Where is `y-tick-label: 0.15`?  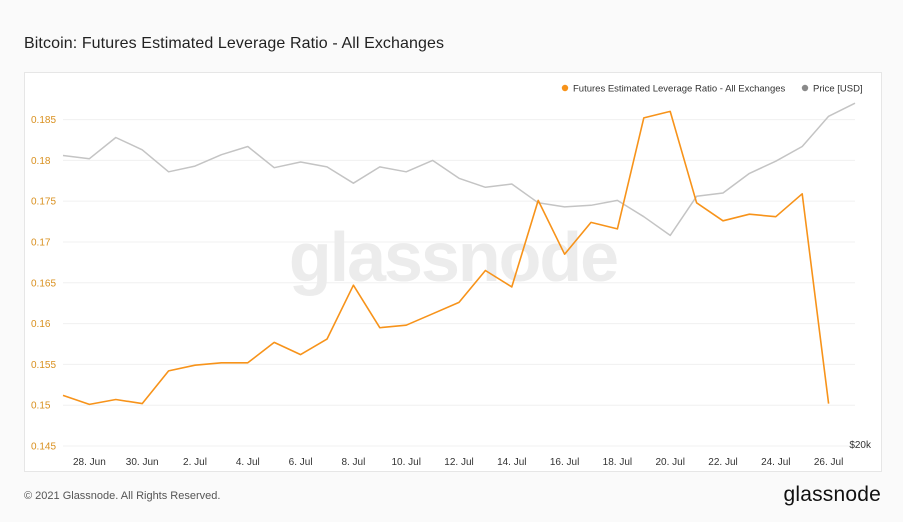 y-tick-label: 0.15 is located at coordinates (41, 406).